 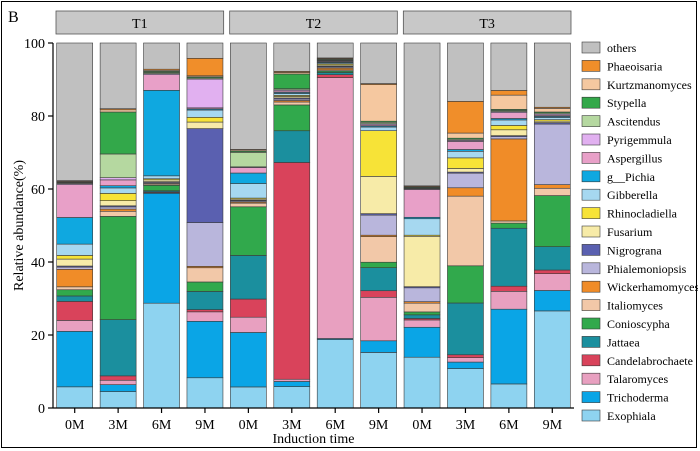 I want to click on legend-label: Aspergillus, so click(x=634, y=158).